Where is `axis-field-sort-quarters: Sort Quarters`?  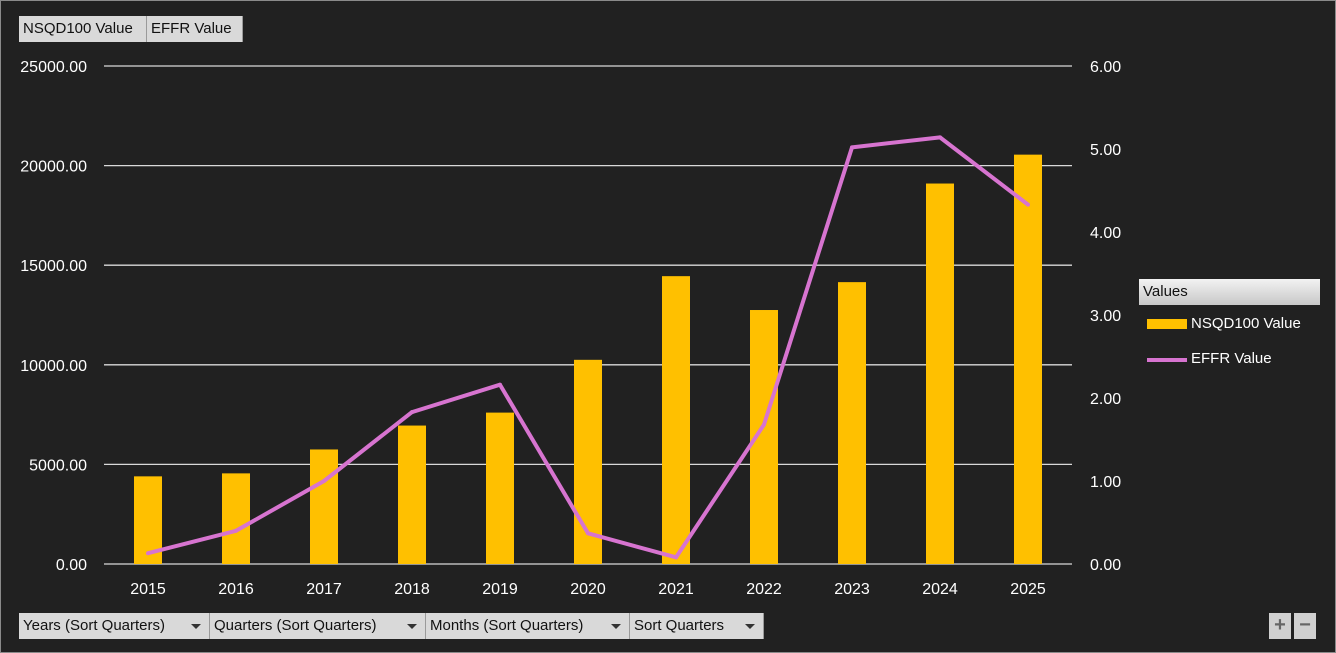
axis-field-sort-quarters: Sort Quarters is located at coordinates (697, 626).